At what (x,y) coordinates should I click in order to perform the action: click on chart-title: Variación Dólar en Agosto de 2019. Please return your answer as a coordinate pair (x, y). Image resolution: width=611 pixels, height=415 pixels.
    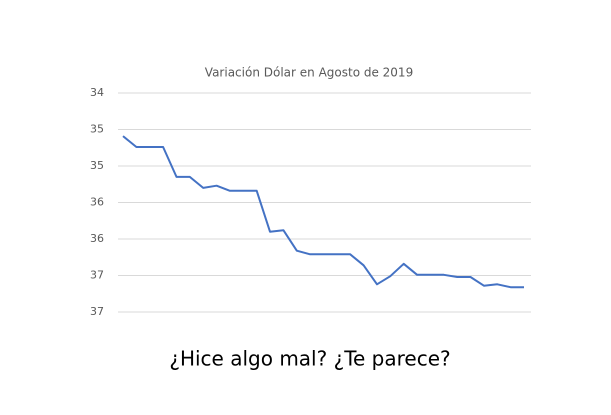
    Looking at the image, I should click on (309, 73).